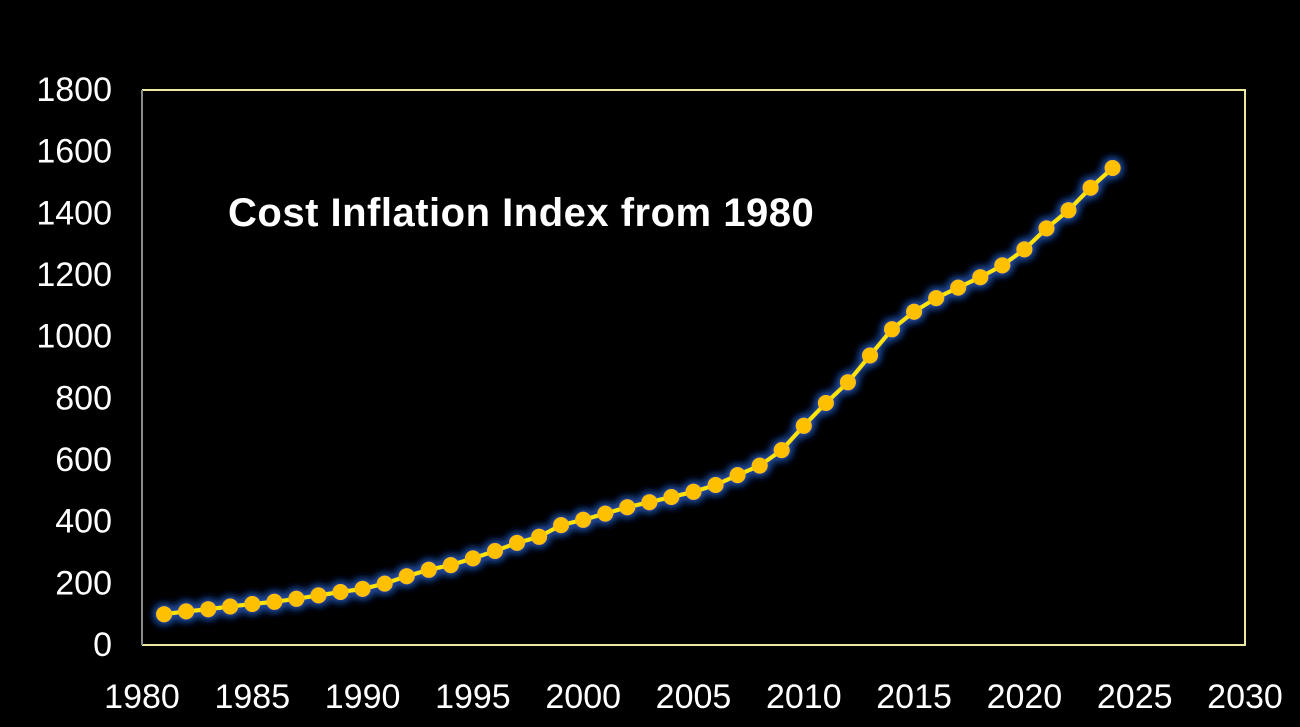 The image size is (1300, 727). I want to click on x-axis-tick-label: 1990, so click(363, 697).